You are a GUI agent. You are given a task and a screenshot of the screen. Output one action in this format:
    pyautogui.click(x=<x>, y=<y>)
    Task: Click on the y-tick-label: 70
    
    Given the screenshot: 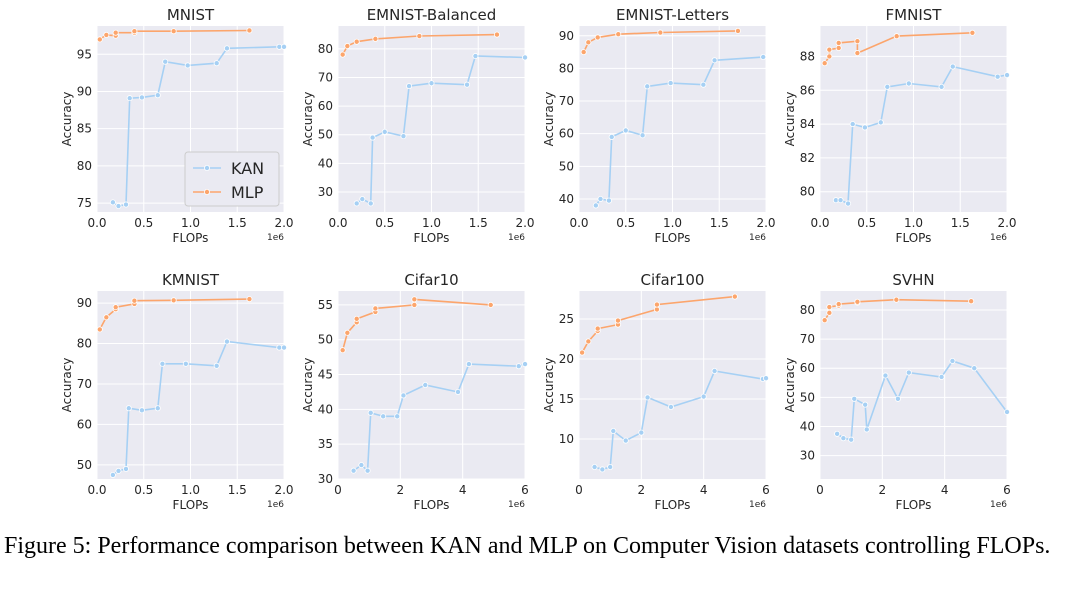 What is the action you would take?
    pyautogui.click(x=84, y=384)
    